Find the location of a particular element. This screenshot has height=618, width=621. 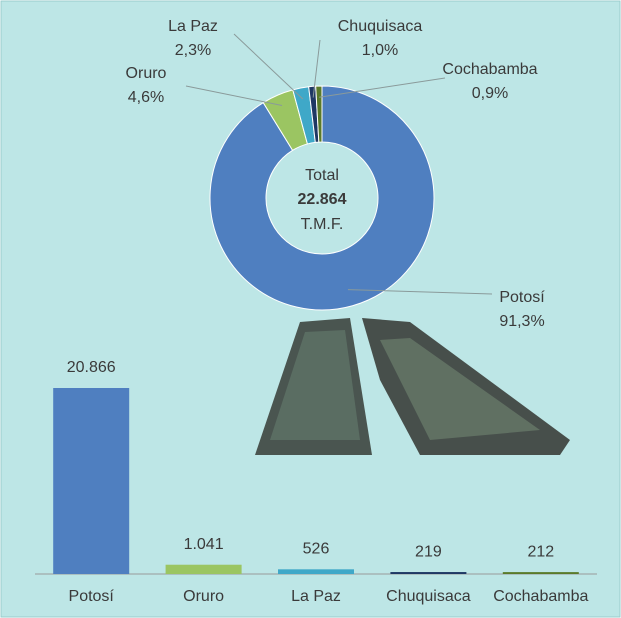

slice-name: Cochabamba is located at coordinates (489, 69).